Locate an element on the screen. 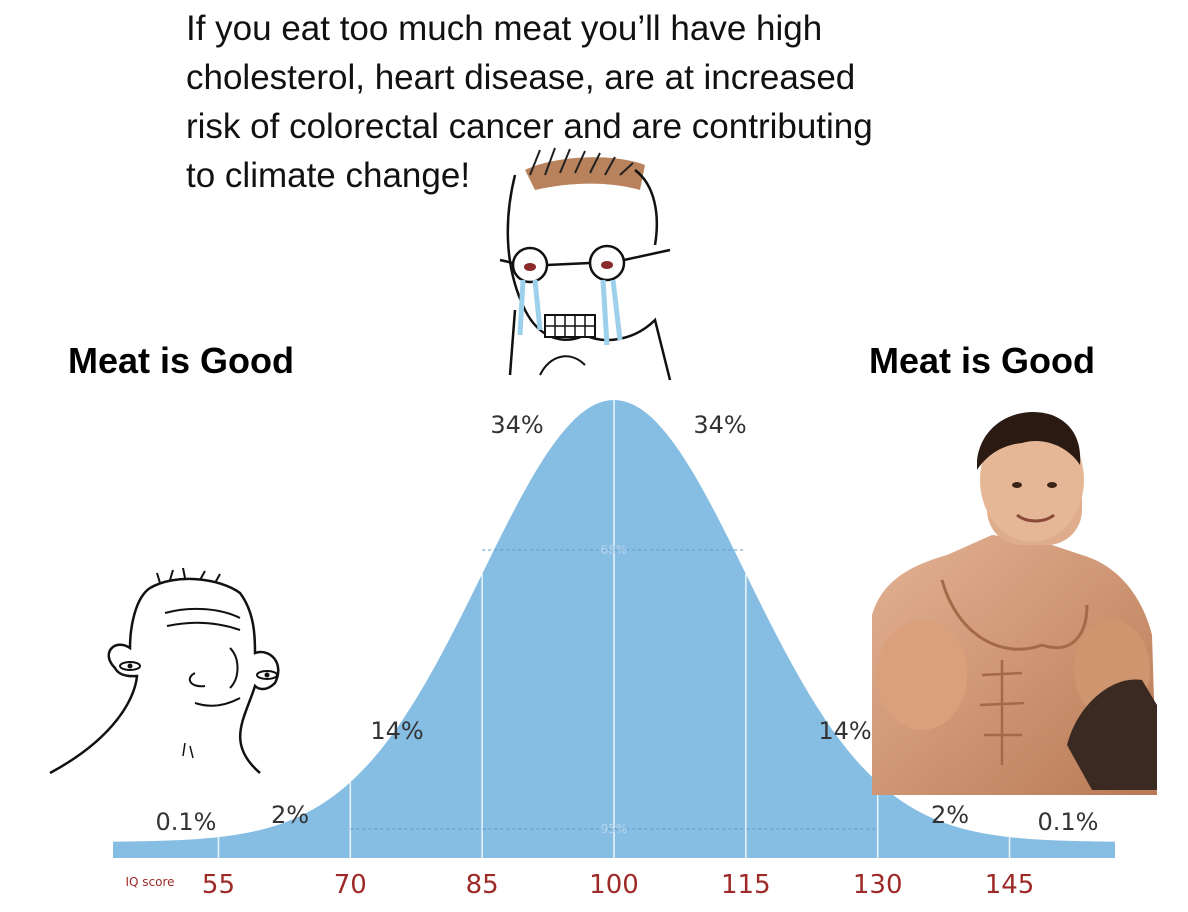 Image resolution: width=1188 pixels, height=912 pixels. simple-wojak-icon is located at coordinates (164, 671).